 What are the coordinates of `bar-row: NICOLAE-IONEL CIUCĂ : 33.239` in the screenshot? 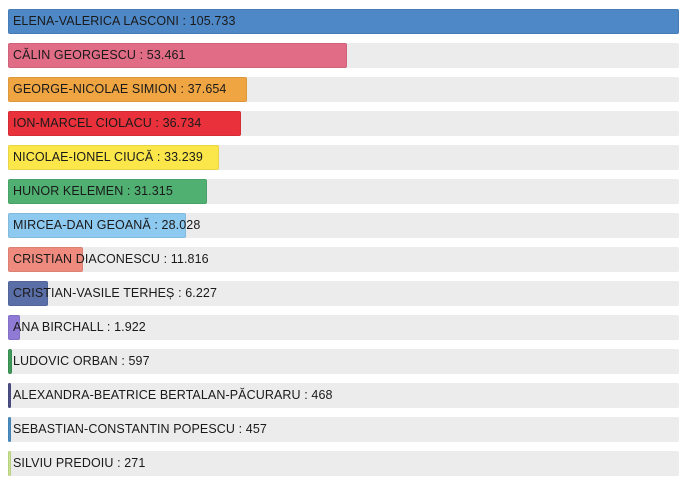 It's located at (343, 157).